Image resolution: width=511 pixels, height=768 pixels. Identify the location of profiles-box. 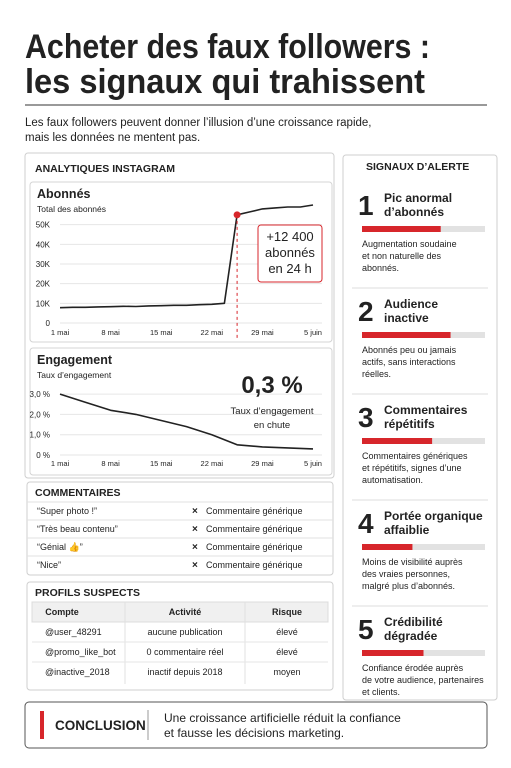
(180, 636).